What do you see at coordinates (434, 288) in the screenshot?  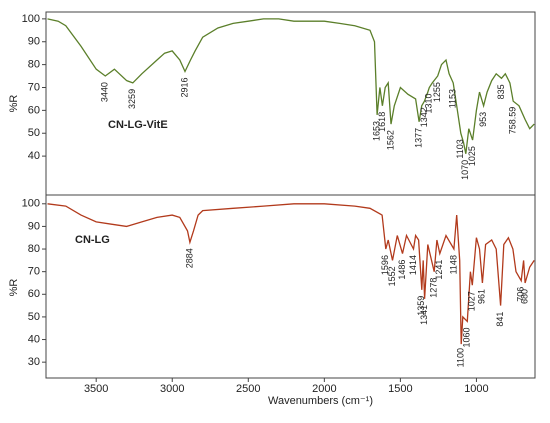 I see `peak-label: 1278` at bounding box center [434, 288].